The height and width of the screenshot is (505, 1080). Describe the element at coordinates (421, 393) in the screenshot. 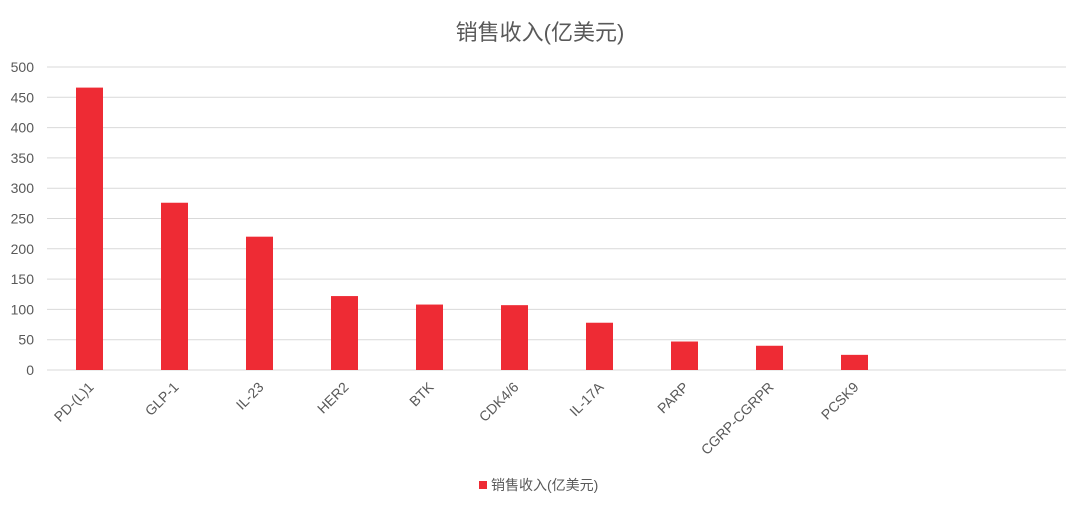

I see `x-tick-label: BTK` at that location.